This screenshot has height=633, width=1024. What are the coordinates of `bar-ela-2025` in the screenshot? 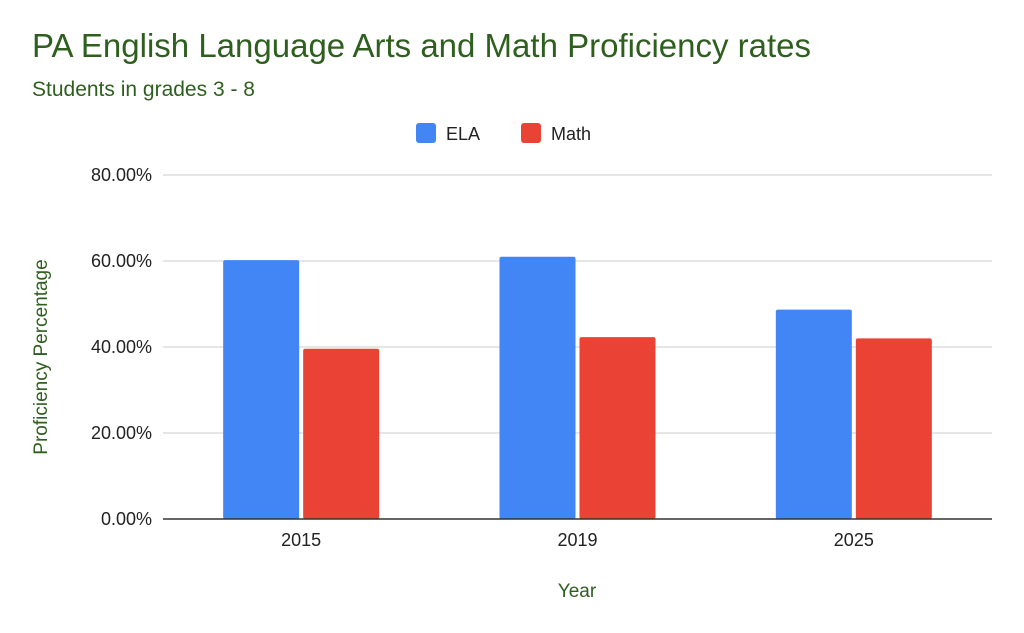 It's located at (813, 414).